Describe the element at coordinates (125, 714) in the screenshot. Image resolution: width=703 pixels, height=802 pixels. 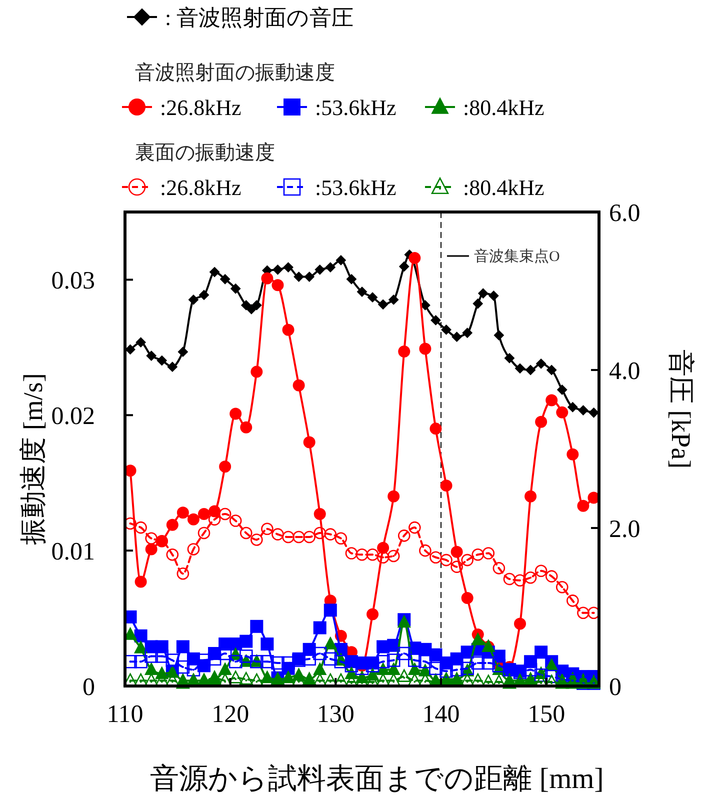
I see `x-tick-label: 110` at that location.